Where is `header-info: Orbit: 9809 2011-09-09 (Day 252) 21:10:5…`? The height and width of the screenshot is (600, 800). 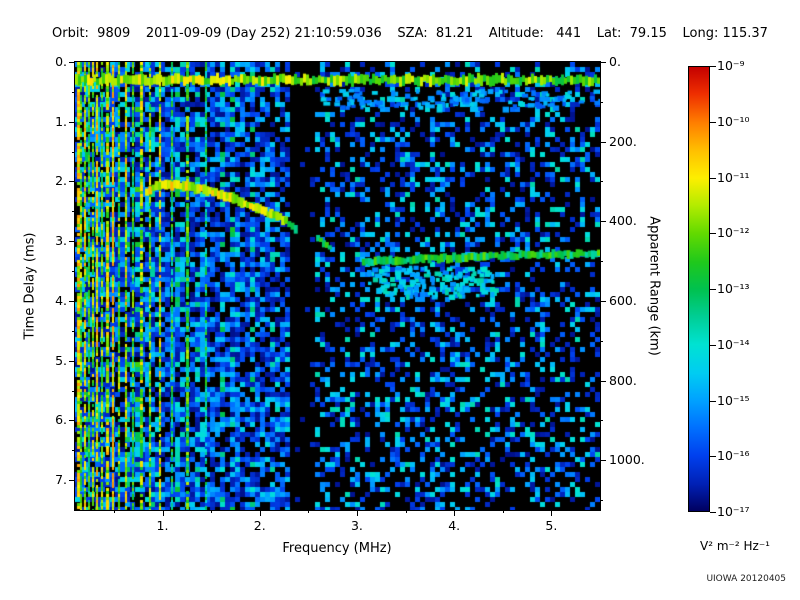
header-info: Orbit: 9809 2011-09-09 (Day 252) 21:10:5… is located at coordinates (410, 33).